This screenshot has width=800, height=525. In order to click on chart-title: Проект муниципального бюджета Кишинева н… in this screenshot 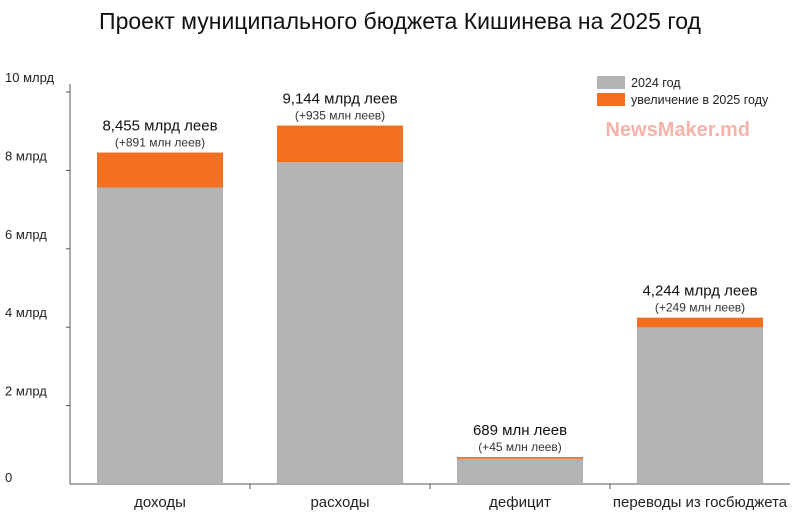, I will do `click(400, 21)`.